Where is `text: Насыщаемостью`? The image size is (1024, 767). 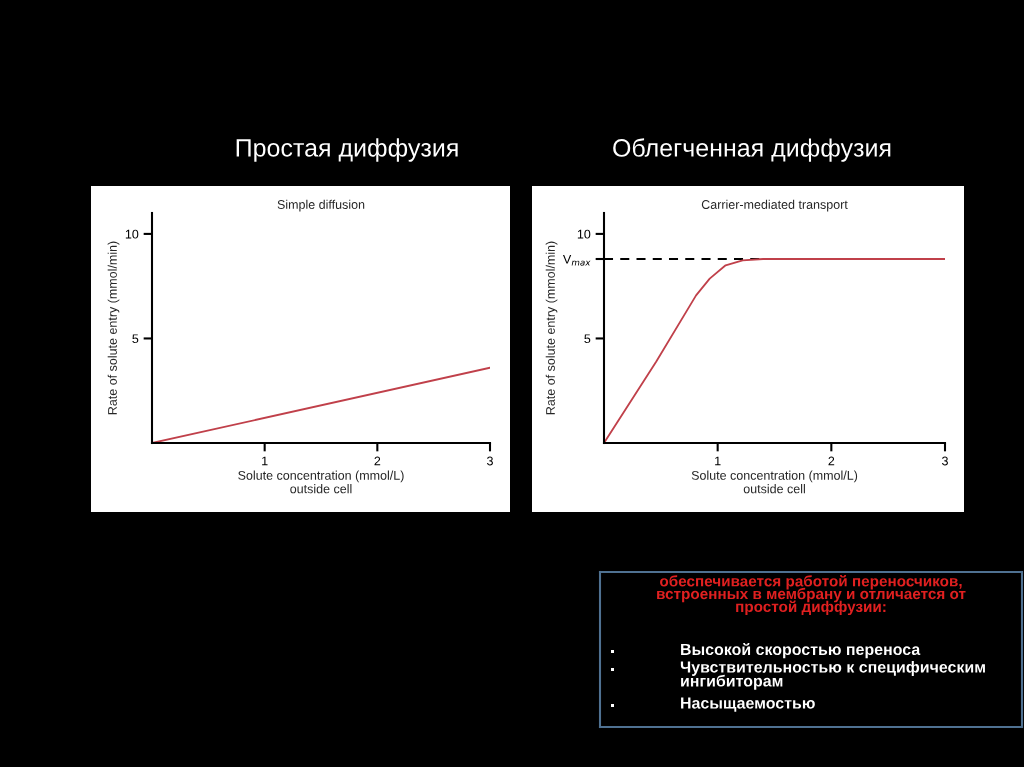 text: Насыщаемостью is located at coordinates (748, 704).